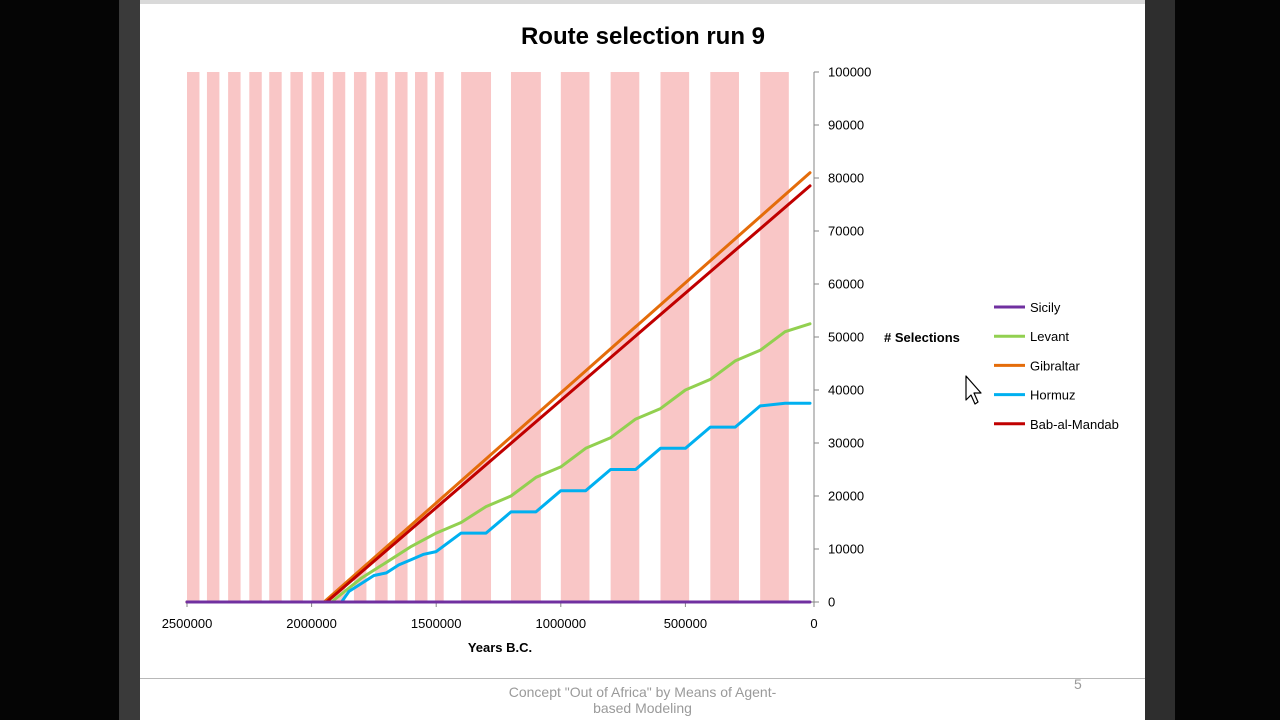  I want to click on slide-footer, so click(642, 699).